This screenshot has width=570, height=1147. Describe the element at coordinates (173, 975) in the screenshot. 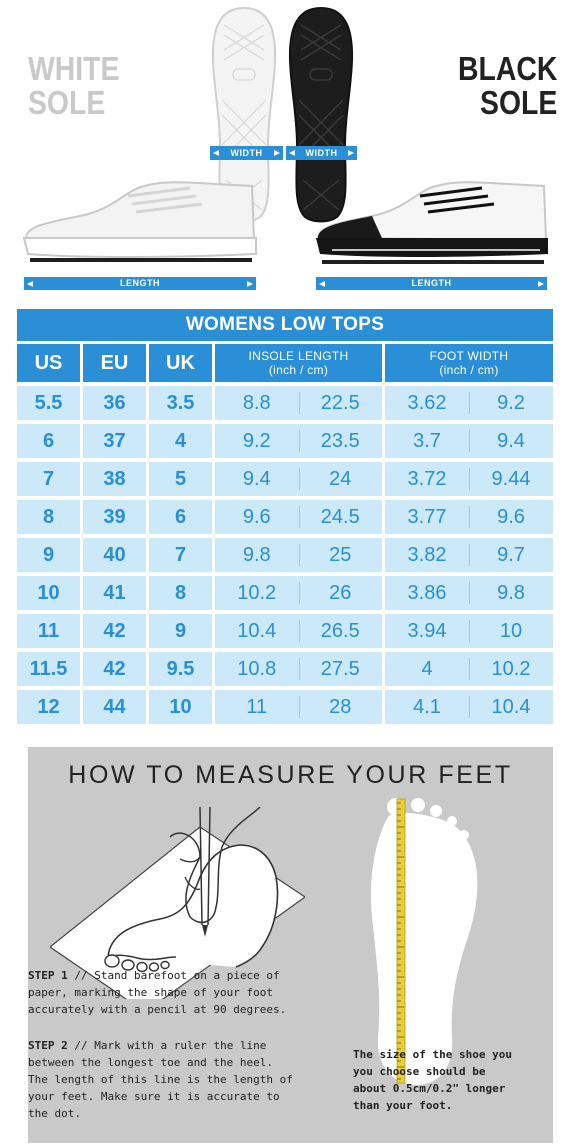

I see `step-1-line-1: STEP 1 // Stand barefoot on a piece of` at that location.